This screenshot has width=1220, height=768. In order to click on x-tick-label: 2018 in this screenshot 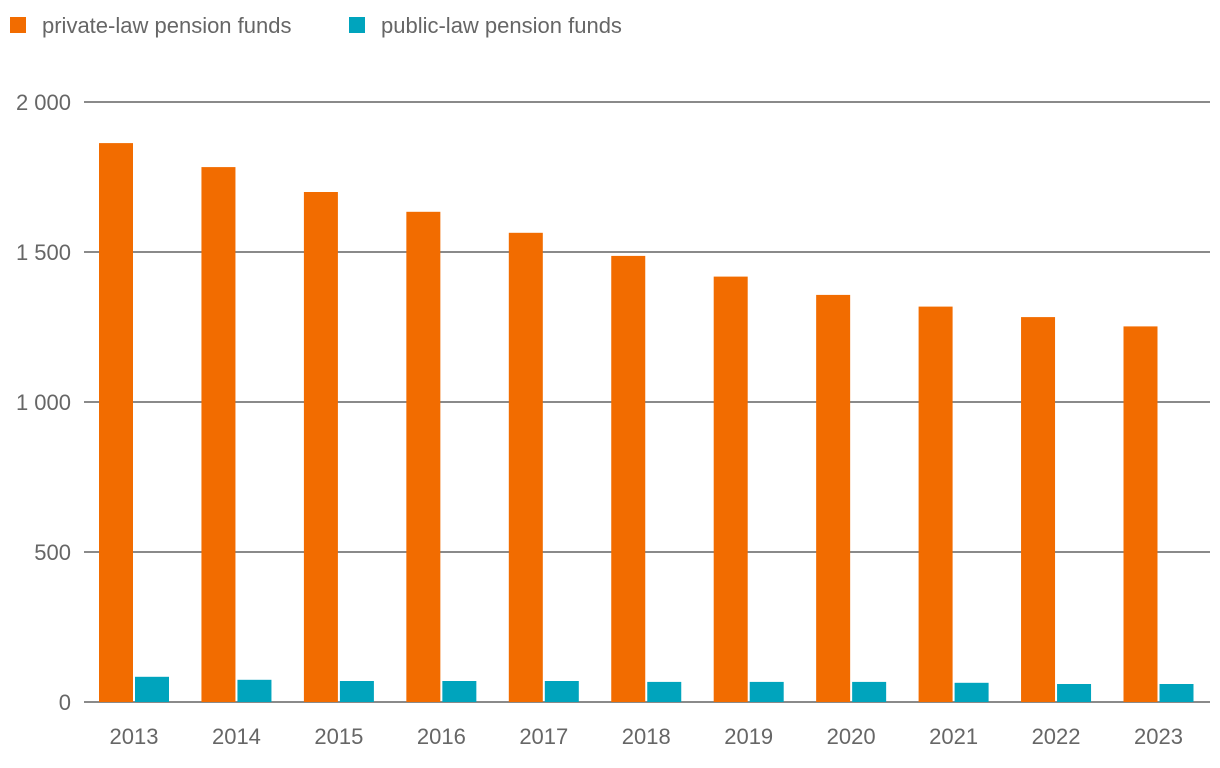, I will do `click(646, 736)`.